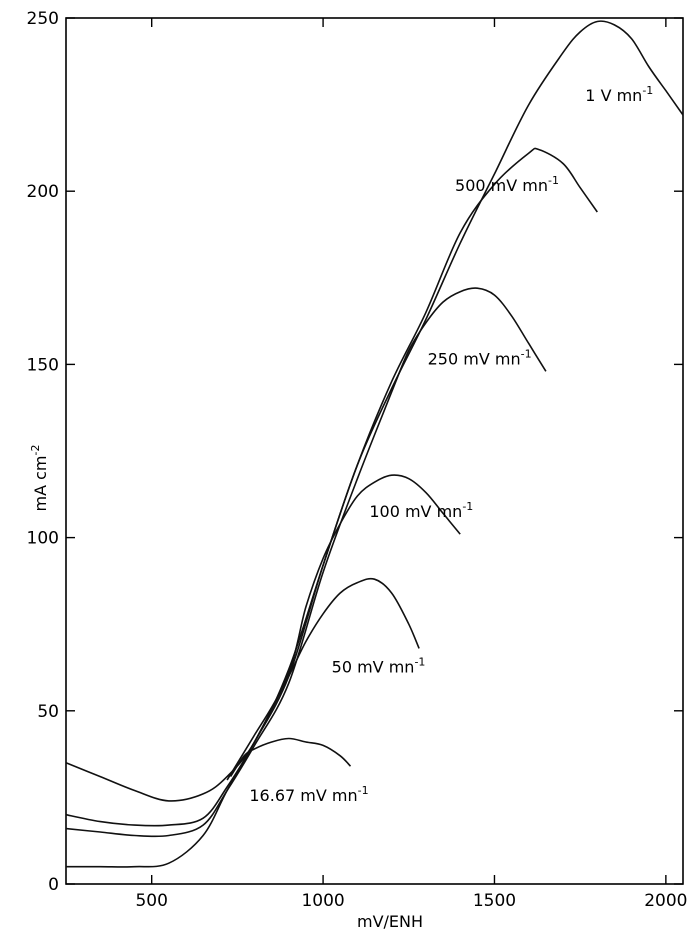 The image size is (695, 934). What do you see at coordinates (151, 901) in the screenshot?
I see `x-tick-label: 500` at bounding box center [151, 901].